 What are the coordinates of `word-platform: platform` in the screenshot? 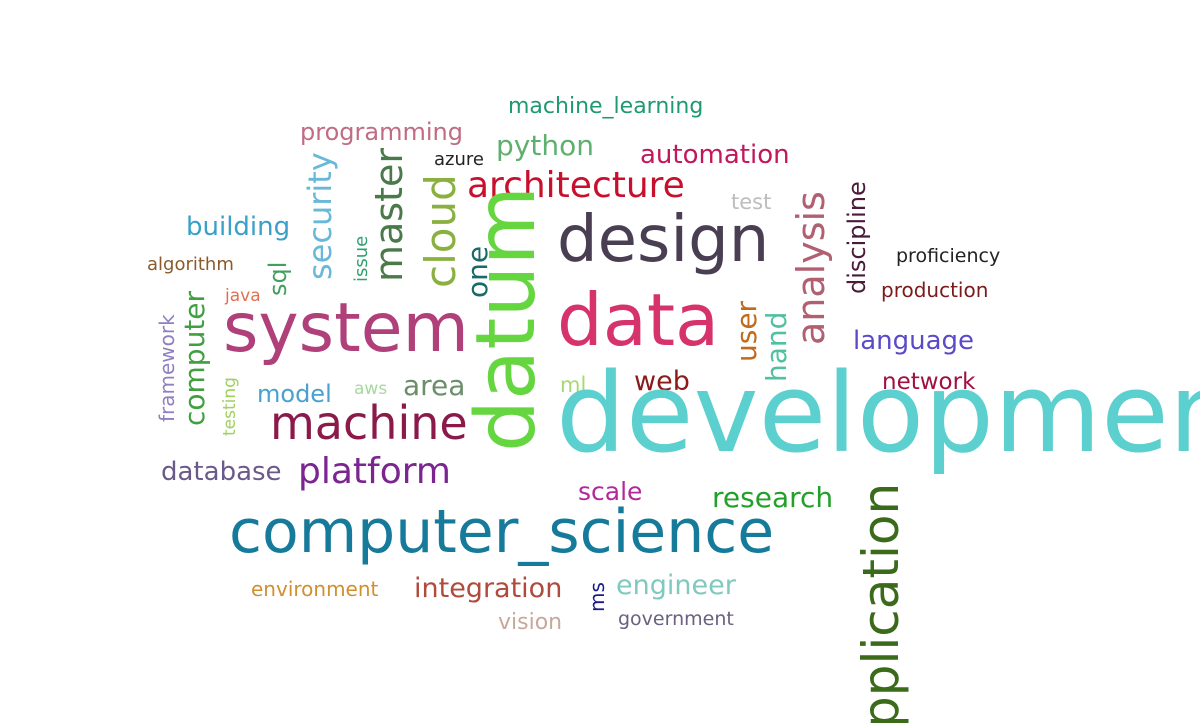 It's located at (374, 471).